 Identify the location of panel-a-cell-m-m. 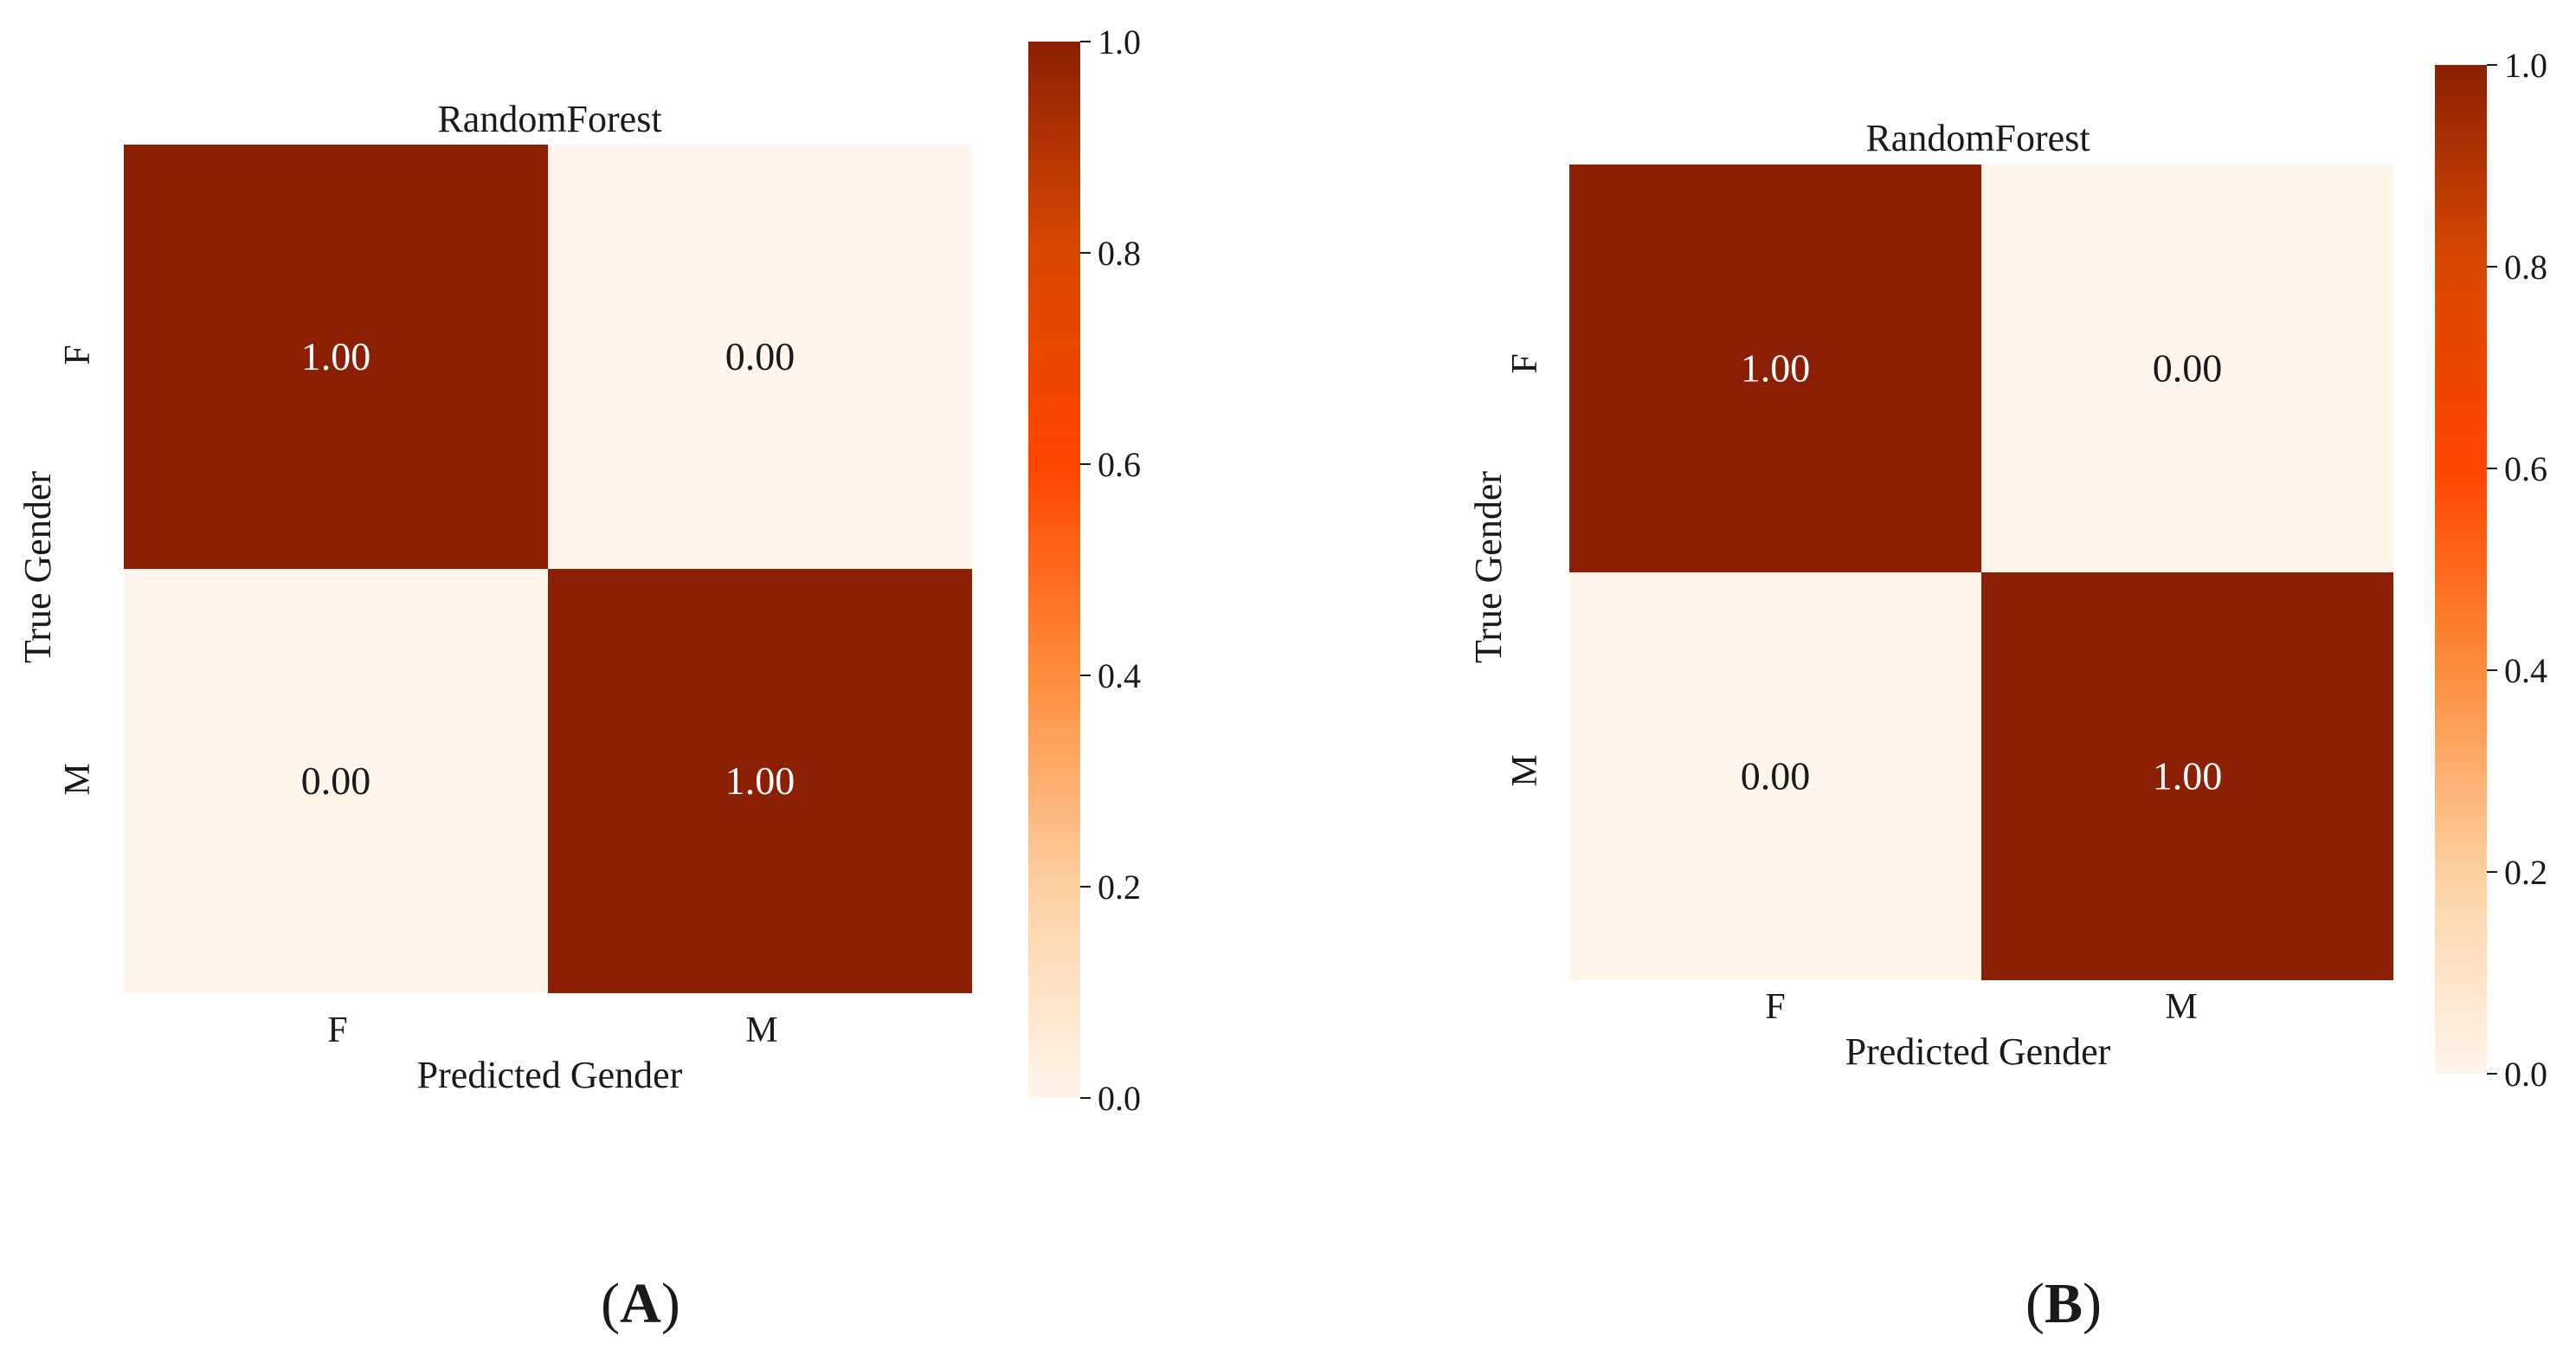
(760, 781).